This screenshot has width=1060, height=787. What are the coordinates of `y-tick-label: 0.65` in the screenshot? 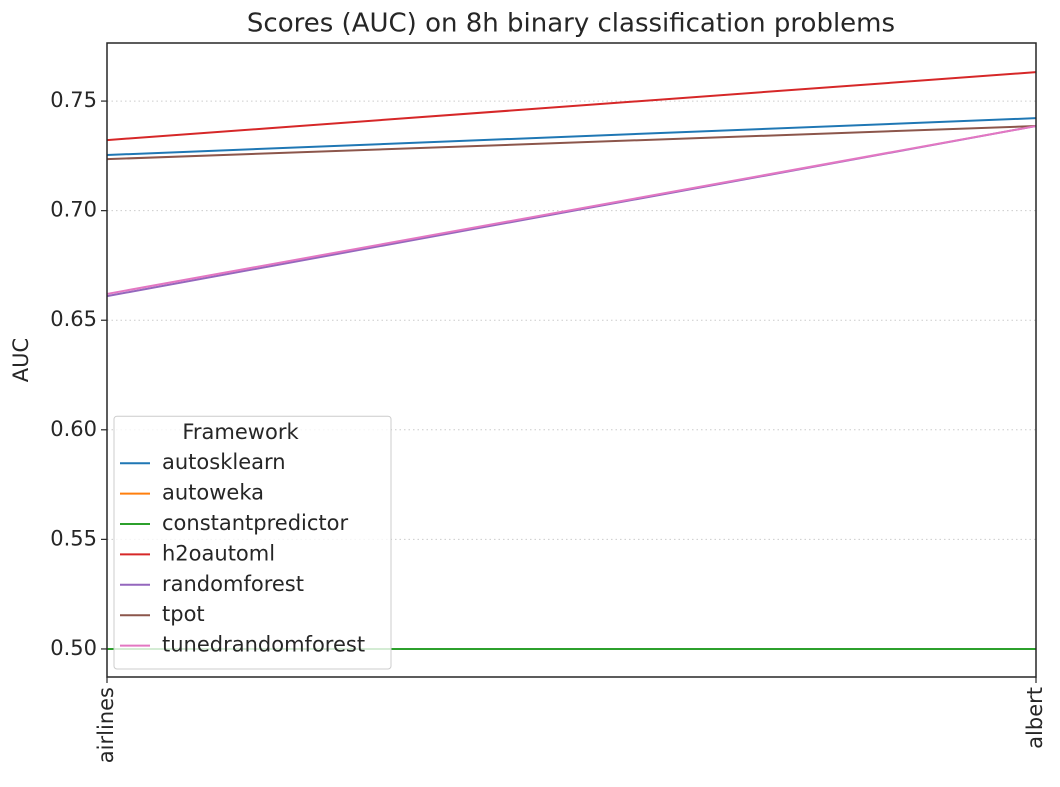 It's located at (73, 319).